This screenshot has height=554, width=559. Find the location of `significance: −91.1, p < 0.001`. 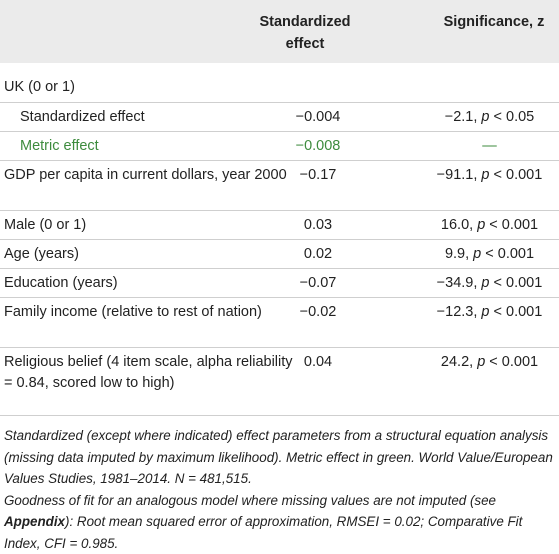

significance: −91.1, p < 0.001 is located at coordinates (489, 175).